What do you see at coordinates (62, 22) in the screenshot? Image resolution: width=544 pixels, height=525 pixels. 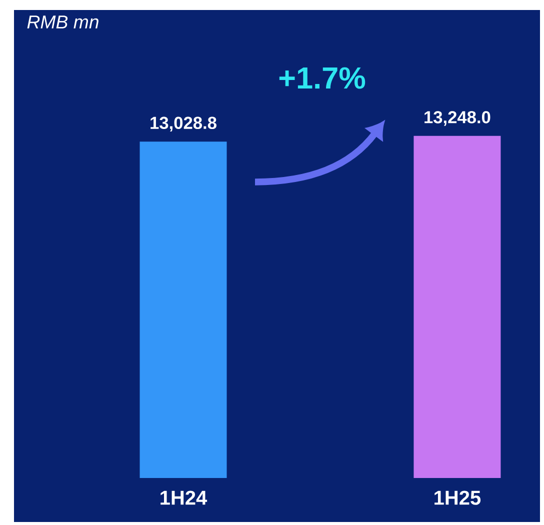 I see `text: RMB mn` at bounding box center [62, 22].